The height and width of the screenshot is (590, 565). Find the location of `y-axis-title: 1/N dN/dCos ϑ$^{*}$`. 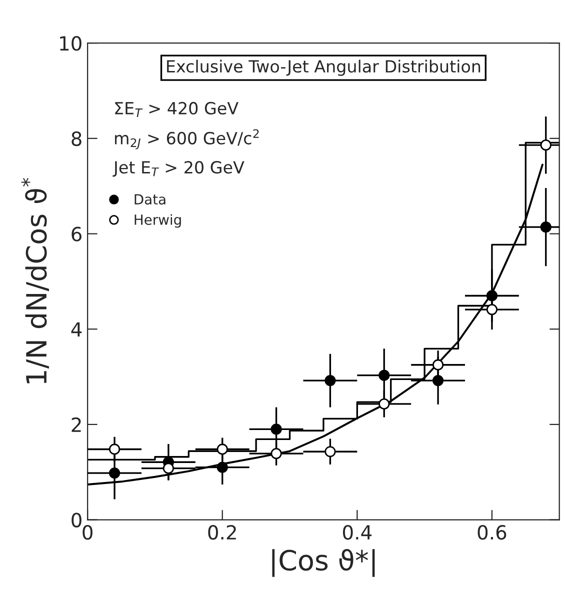

y-axis-title: 1/N dN/dCos ϑ$^{*}$ is located at coordinates (35, 281).